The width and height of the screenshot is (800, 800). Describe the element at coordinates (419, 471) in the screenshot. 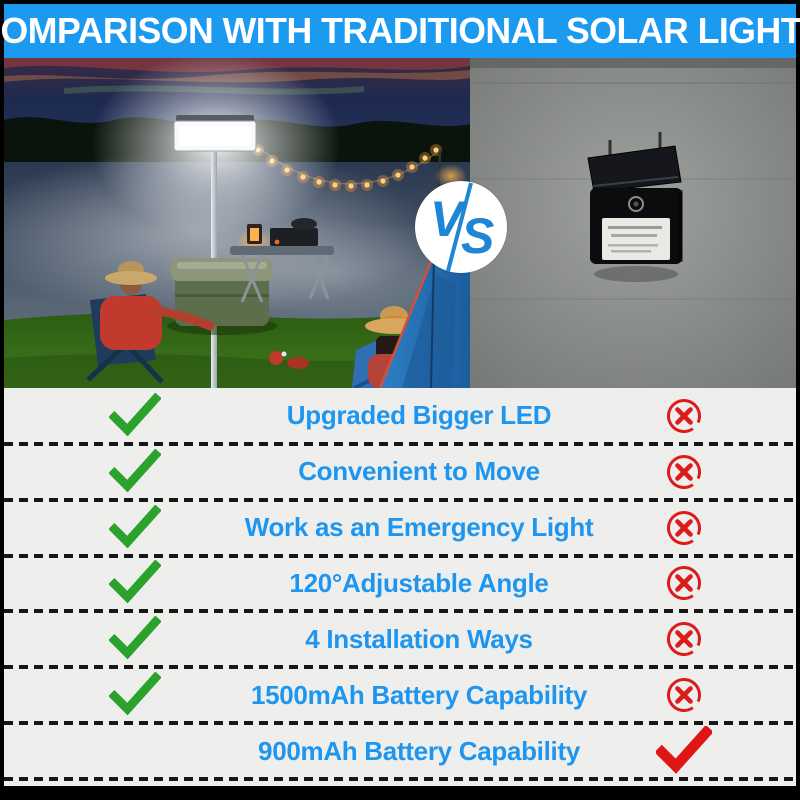

I see `feature-label: Convenient to Move` at that location.